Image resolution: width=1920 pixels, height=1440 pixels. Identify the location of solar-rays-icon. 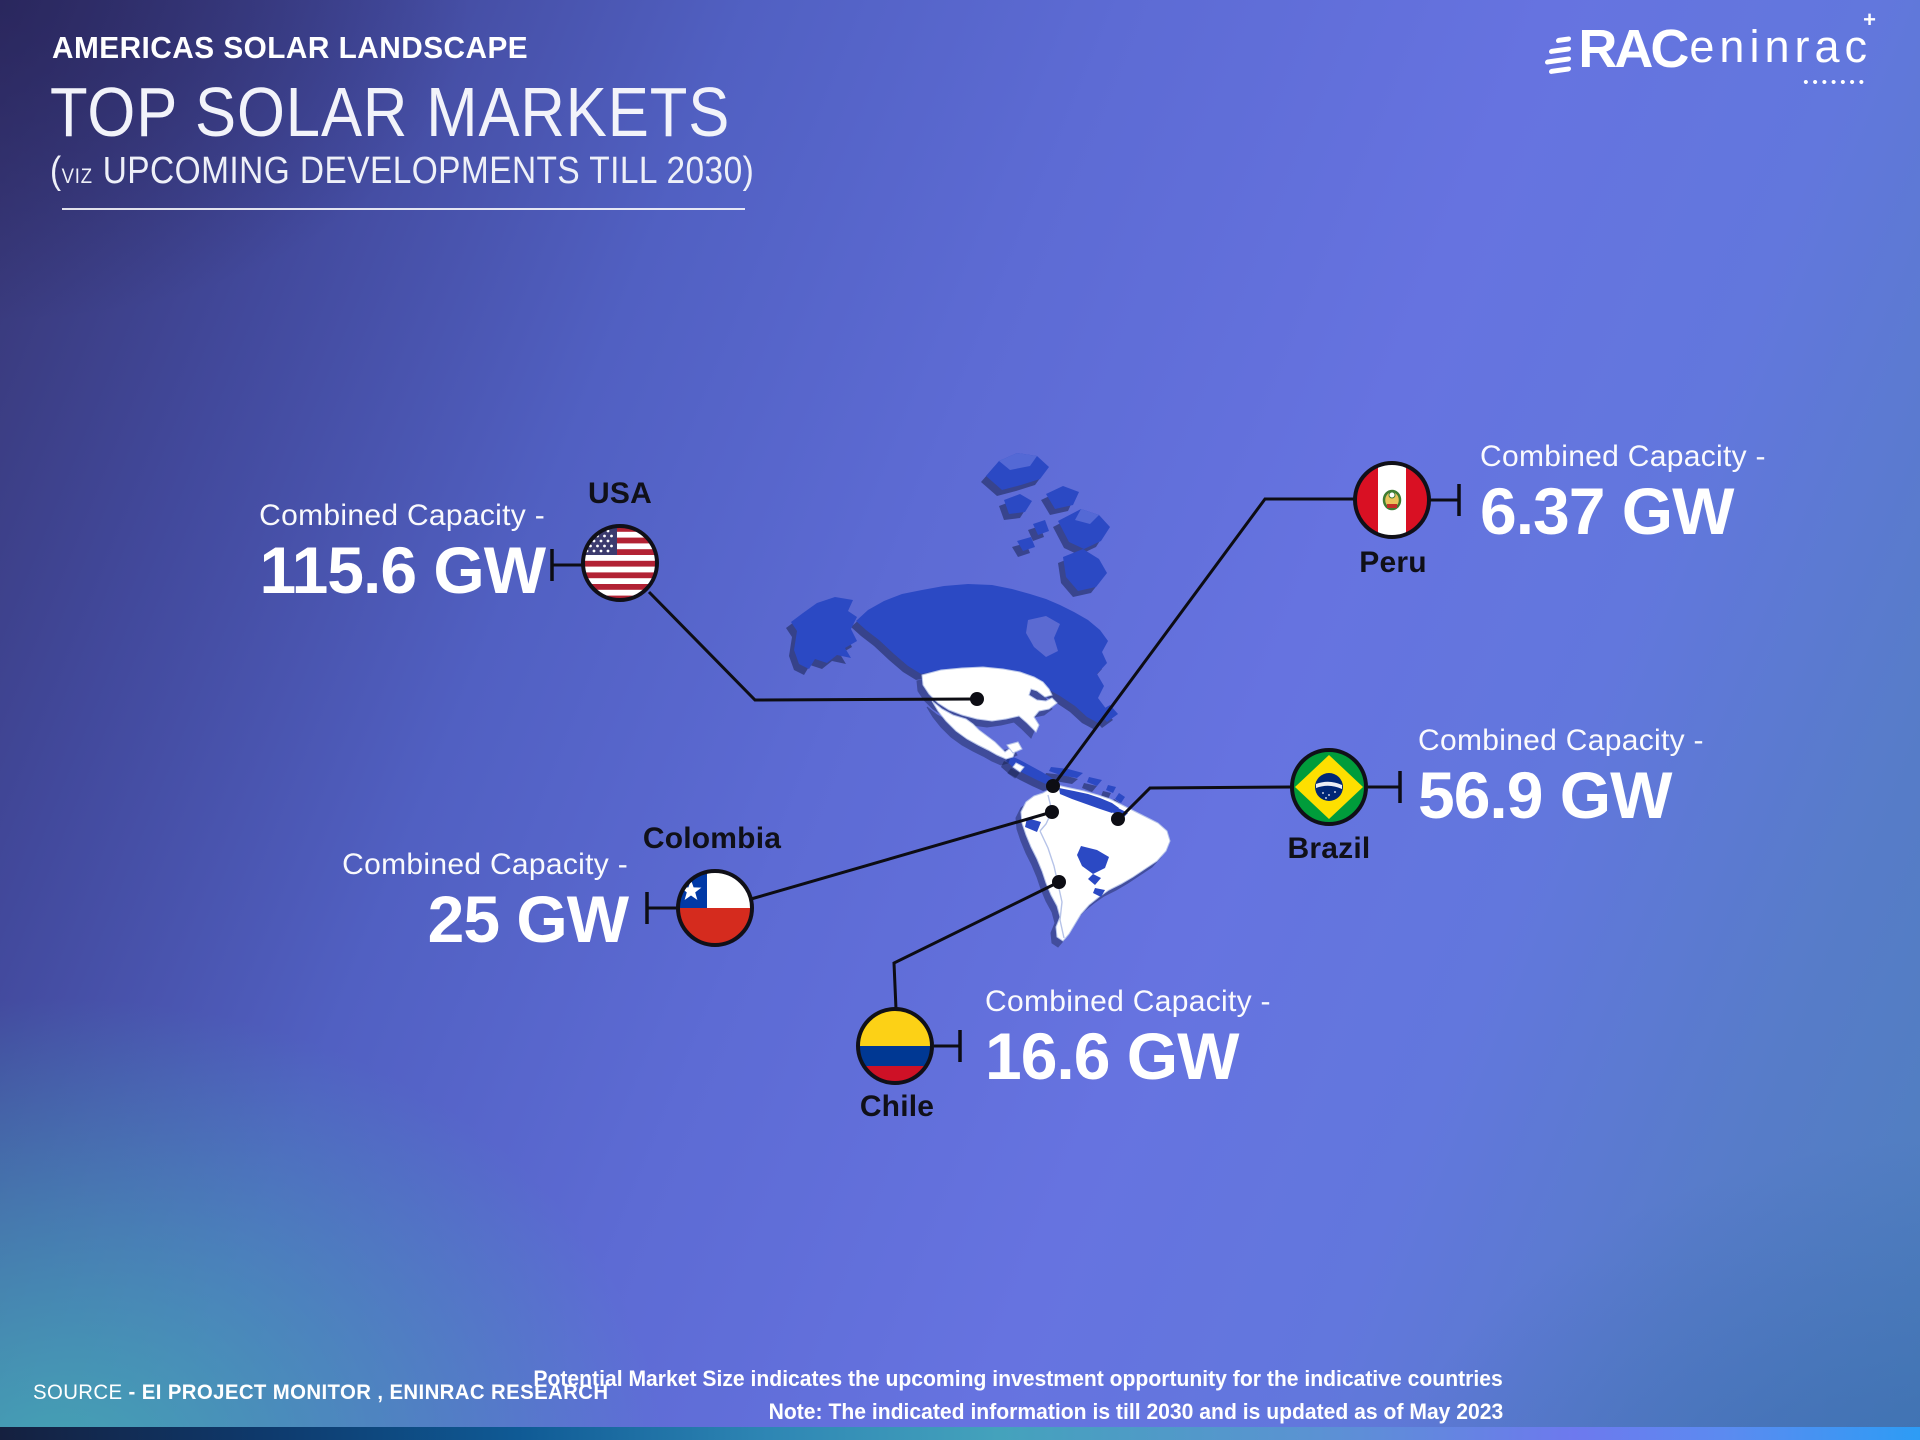
(1558, 55).